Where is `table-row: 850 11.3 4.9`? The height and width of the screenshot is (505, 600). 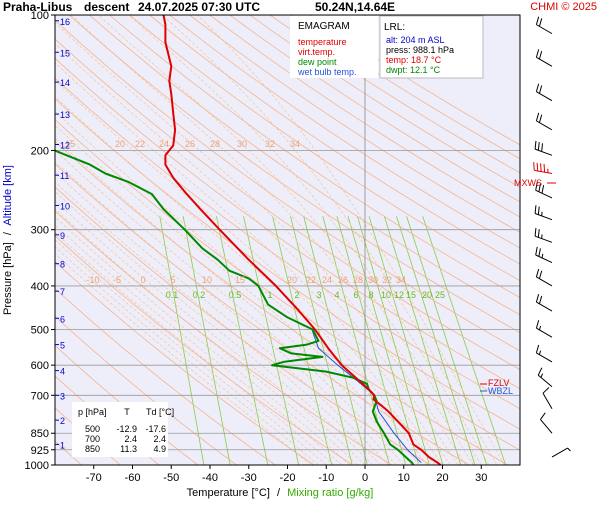 table-row: 850 11.3 4.9 is located at coordinates (125, 449).